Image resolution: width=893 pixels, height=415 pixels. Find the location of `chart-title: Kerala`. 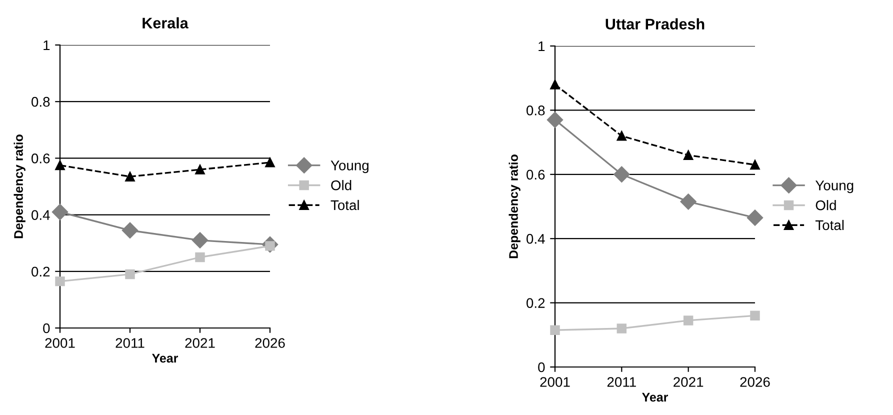

chart-title: Kerala is located at coordinates (165, 22).